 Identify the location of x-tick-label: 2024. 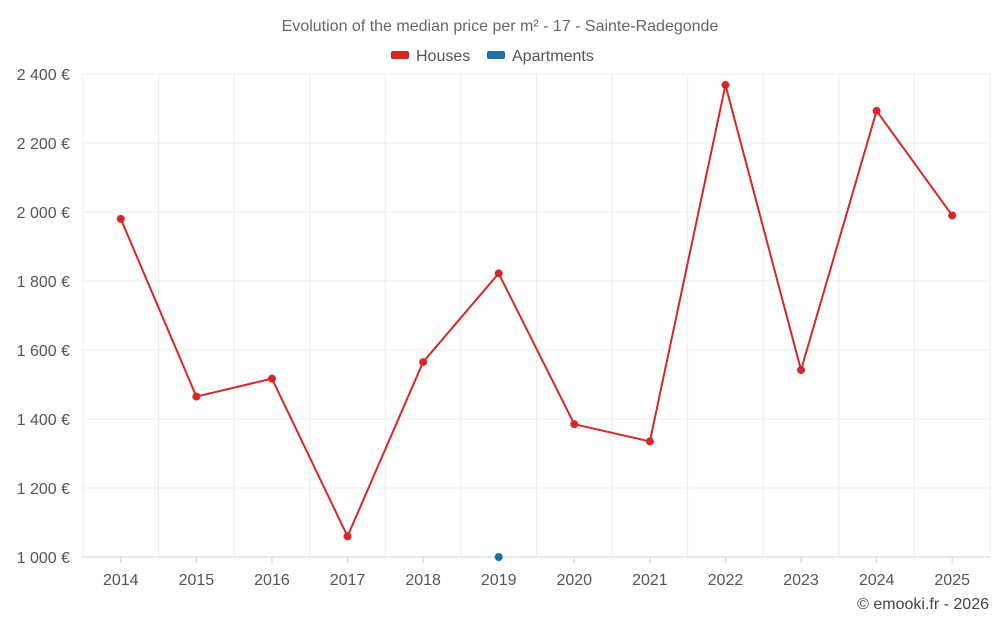
(877, 580).